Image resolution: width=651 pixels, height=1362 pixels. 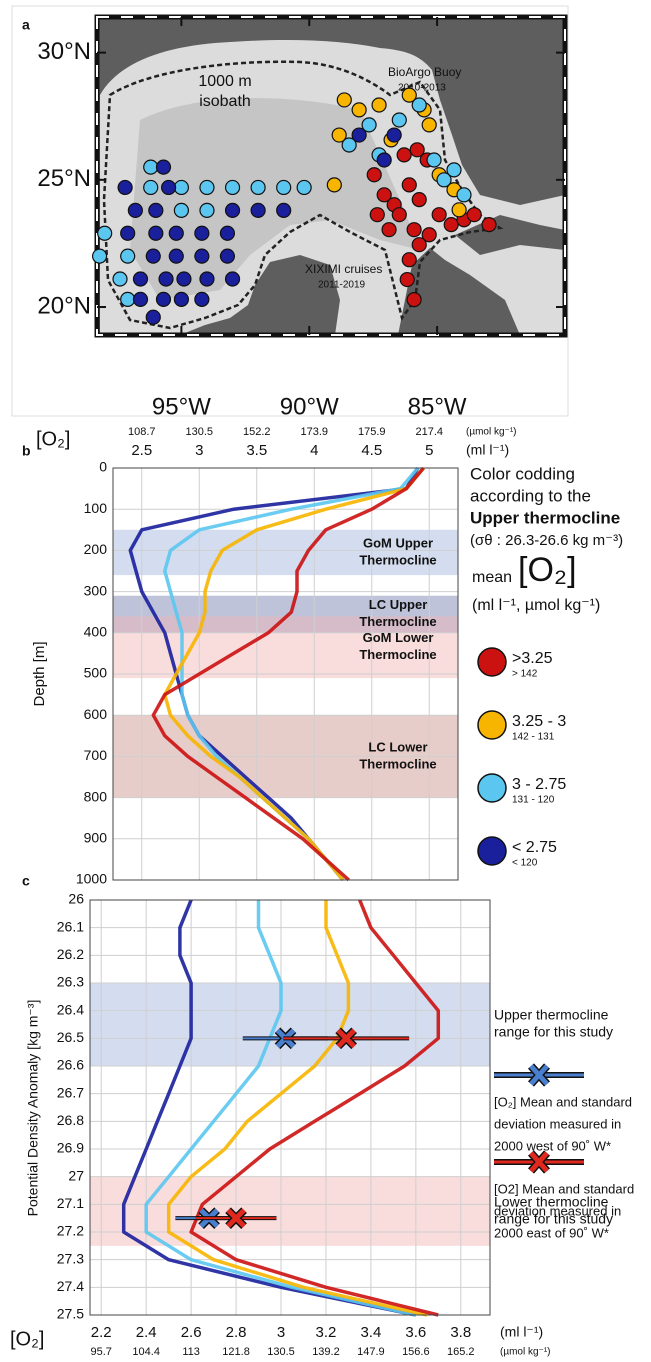 What do you see at coordinates (314, 432) in the screenshot?
I see `x2-tick-label: 173.9` at bounding box center [314, 432].